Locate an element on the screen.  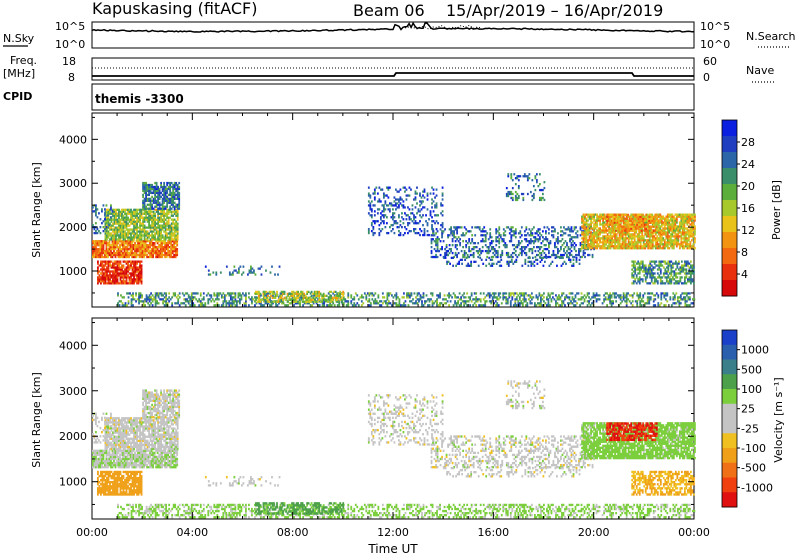
freq-tick-top: 18 is located at coordinates (69, 61).